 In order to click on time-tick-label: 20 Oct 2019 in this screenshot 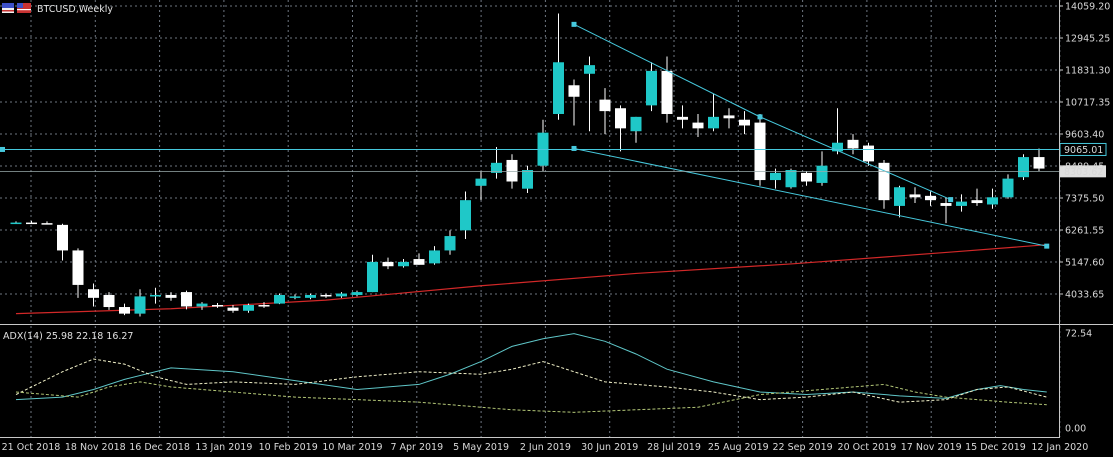, I will do `click(867, 447)`.